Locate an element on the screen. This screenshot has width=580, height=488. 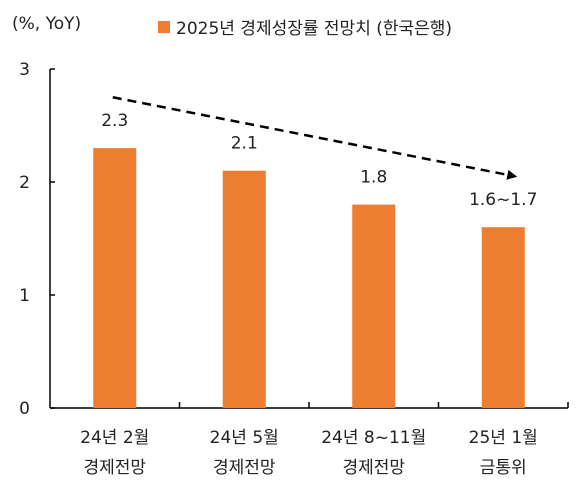
x-tick-label-sub: 금통위 is located at coordinates (503, 468).